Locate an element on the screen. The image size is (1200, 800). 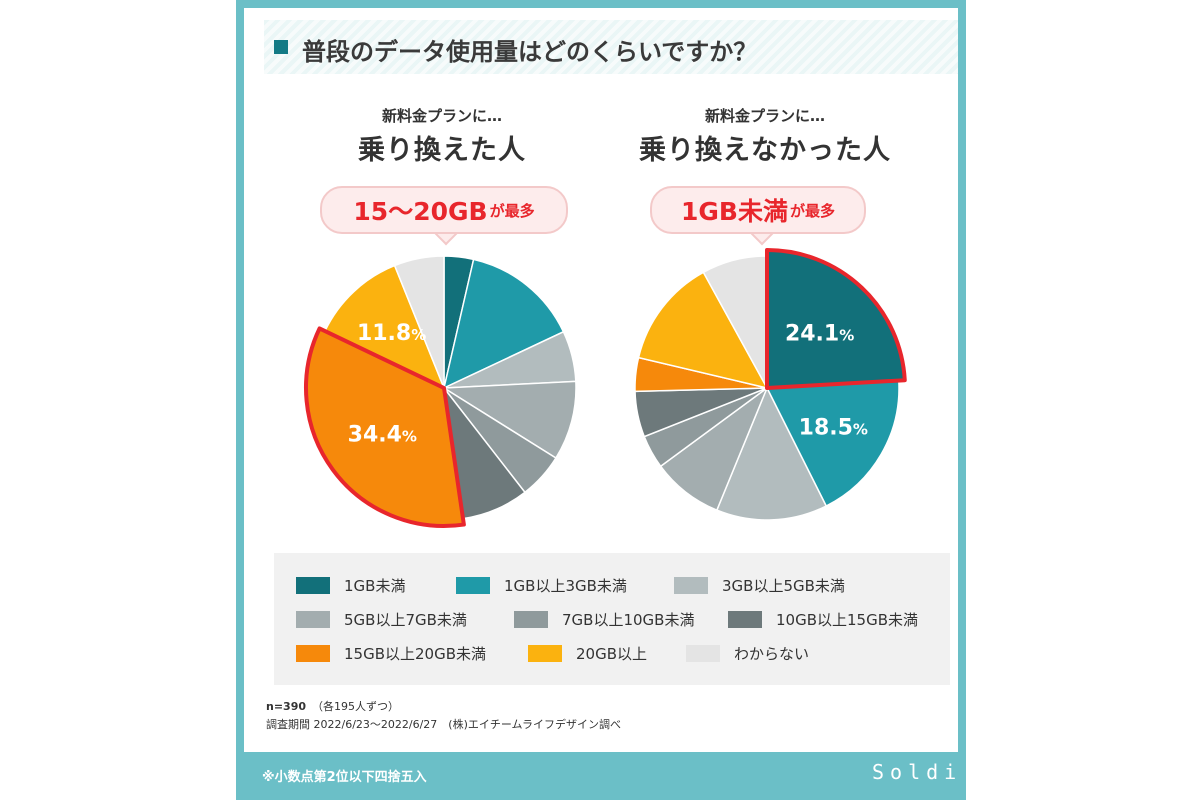
right-pie-chart: 24.1% 18.5% is located at coordinates (770, 384).